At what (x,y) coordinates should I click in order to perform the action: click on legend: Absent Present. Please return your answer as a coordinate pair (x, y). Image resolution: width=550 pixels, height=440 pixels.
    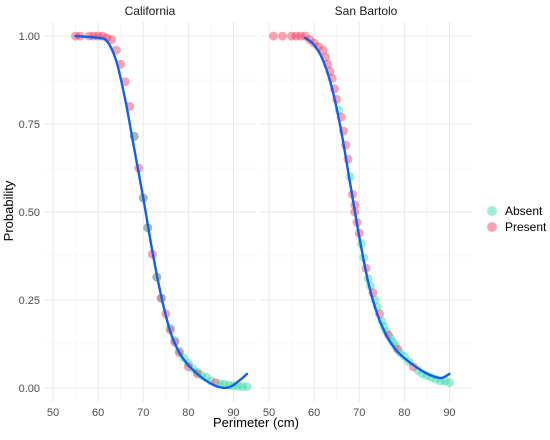
    Looking at the image, I should click on (517, 219).